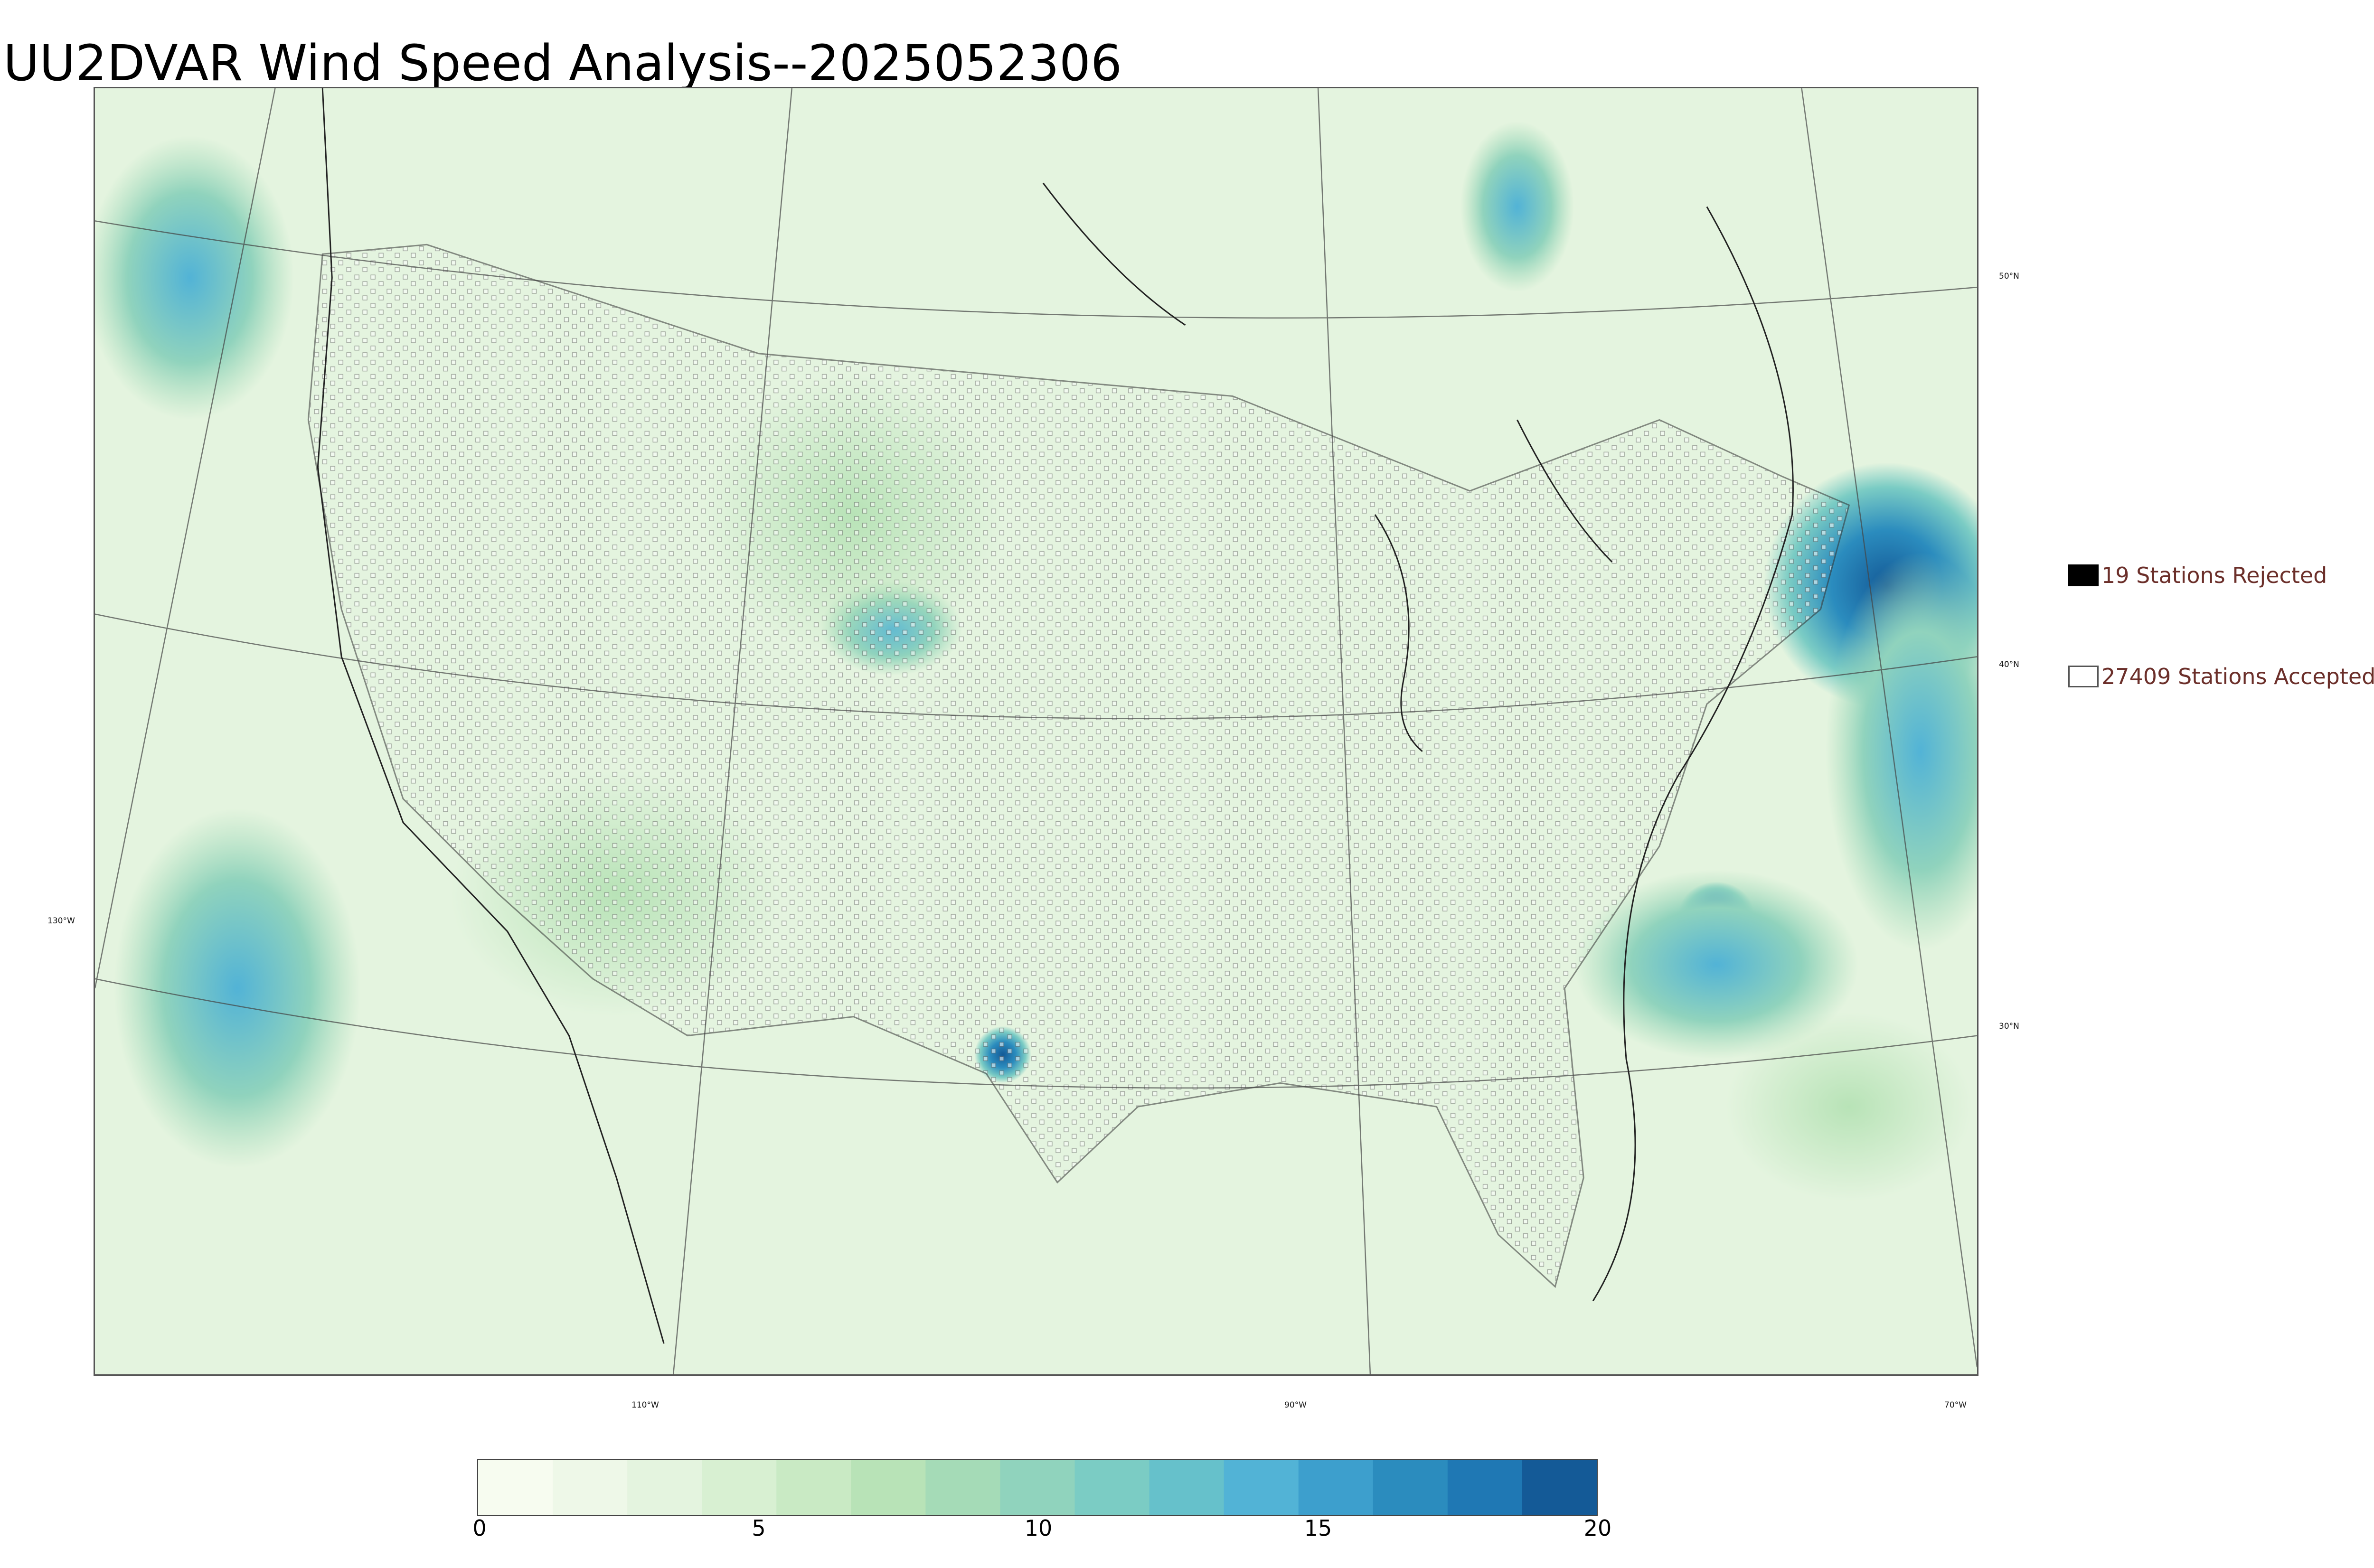 The width and height of the screenshot is (2374, 1568). I want to click on lat-label-40n: 40°N, so click(2009, 665).